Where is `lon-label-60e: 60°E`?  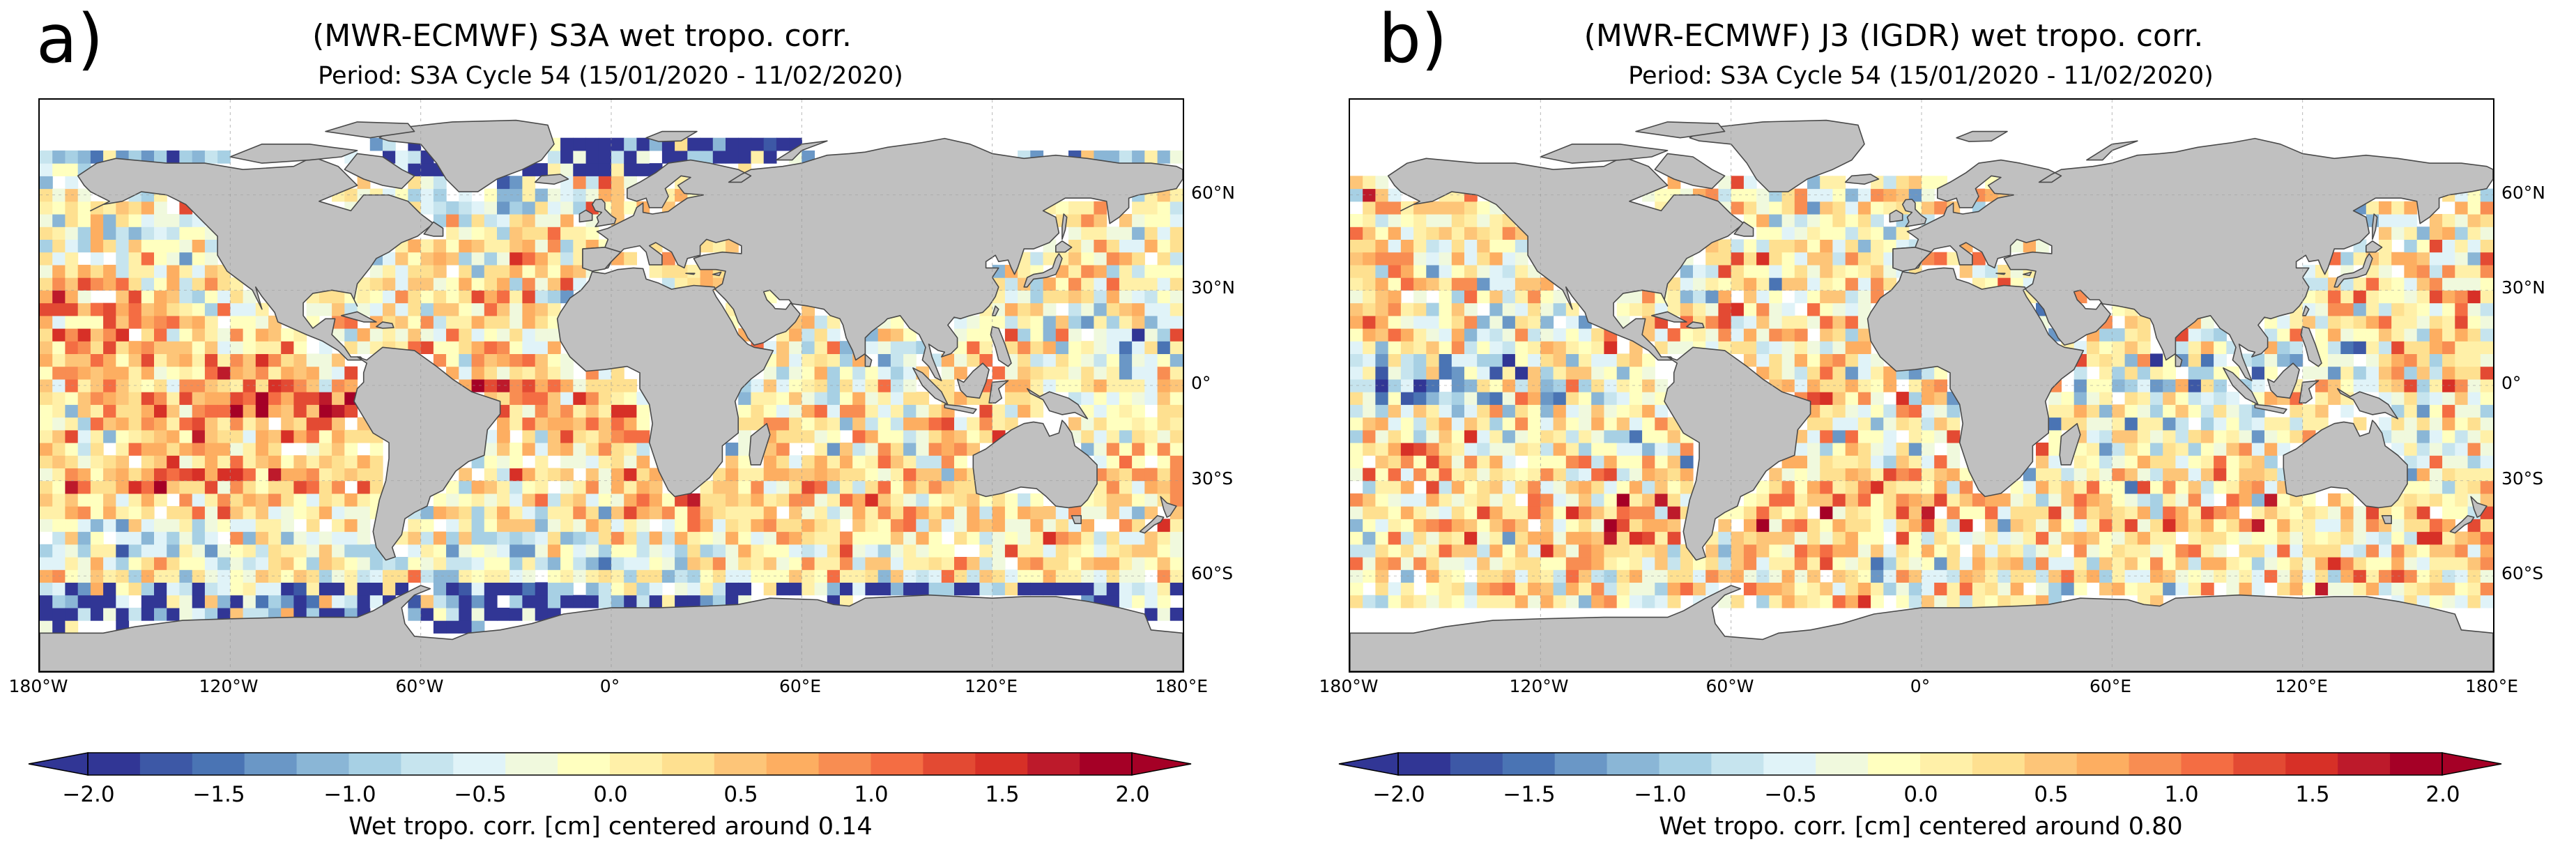 lon-label-60e: 60°E is located at coordinates (800, 686).